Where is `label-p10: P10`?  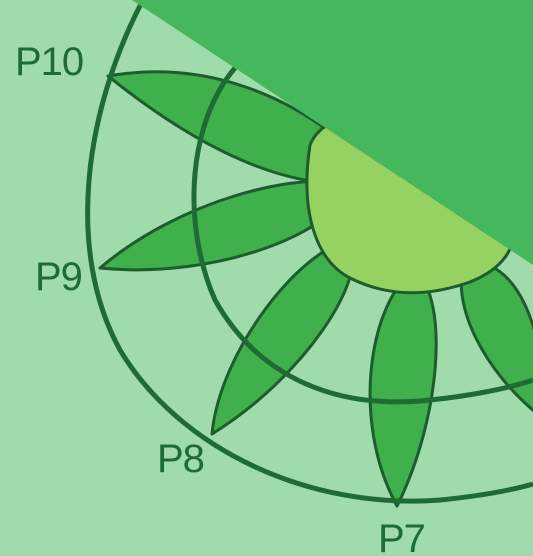
label-p10: P10 is located at coordinates (49, 62).